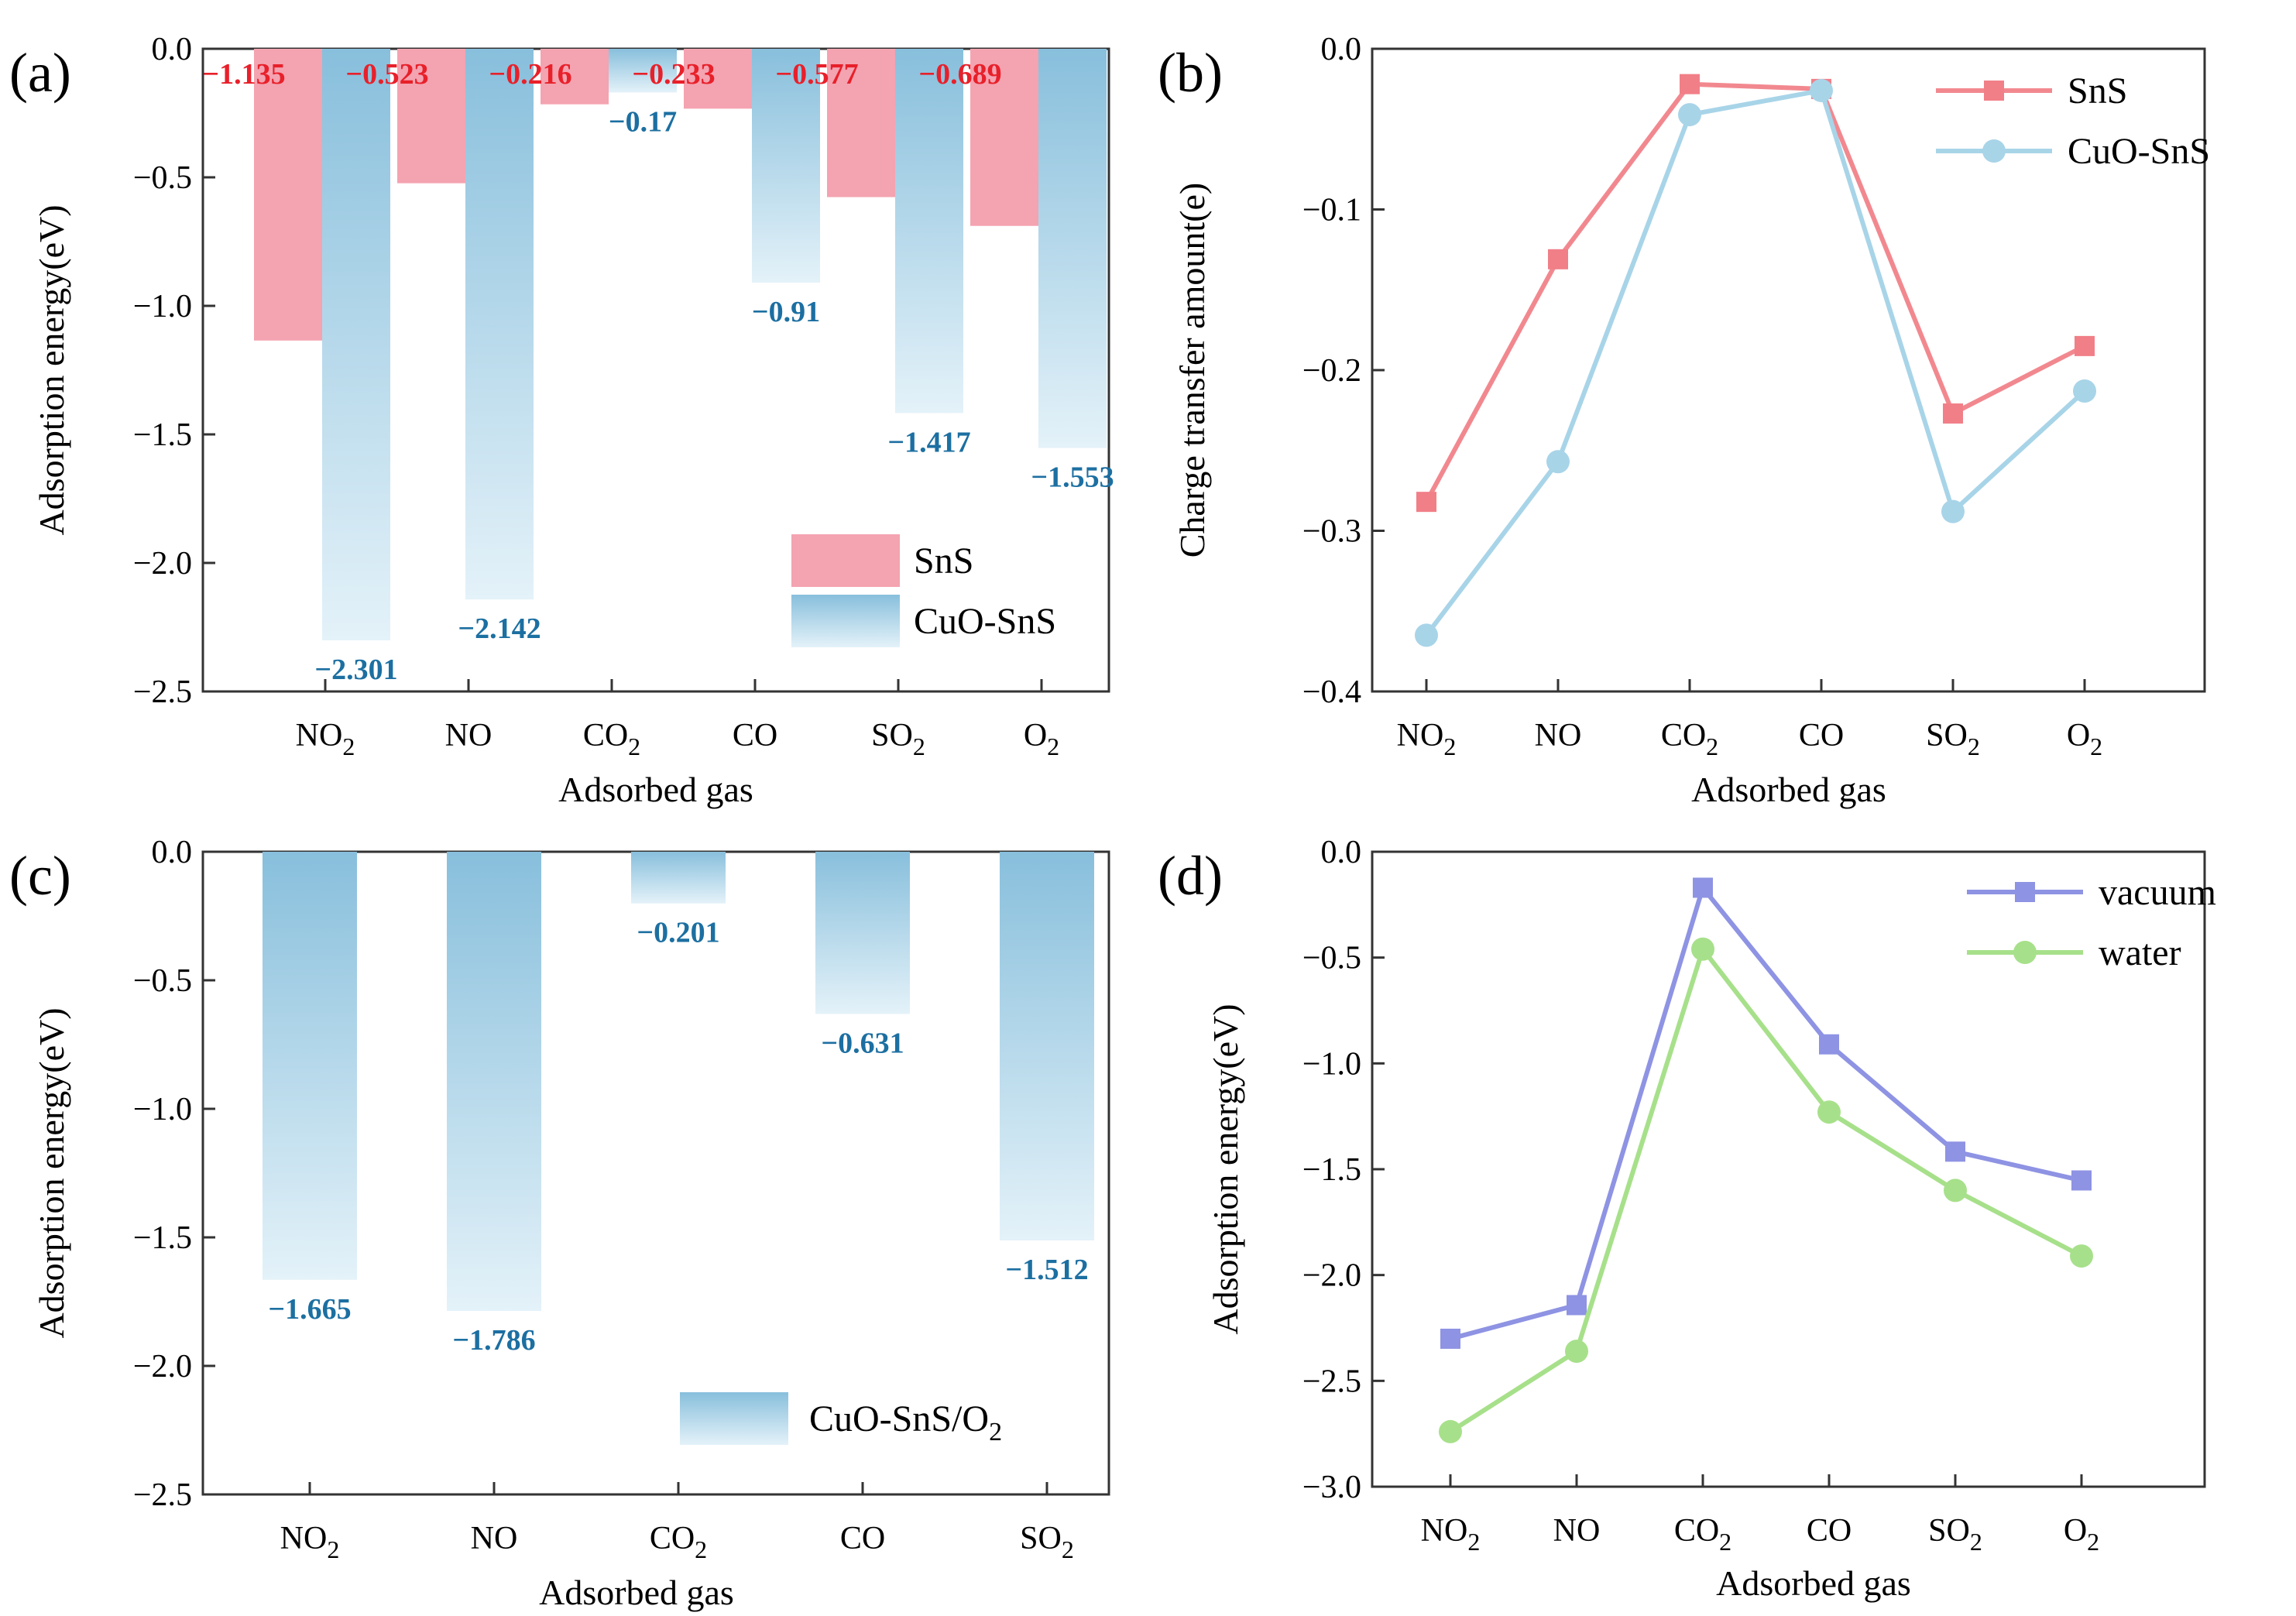 This screenshot has width=2296, height=1616. Describe the element at coordinates (431, 117) in the screenshot. I see `bar-sns-NO` at that location.